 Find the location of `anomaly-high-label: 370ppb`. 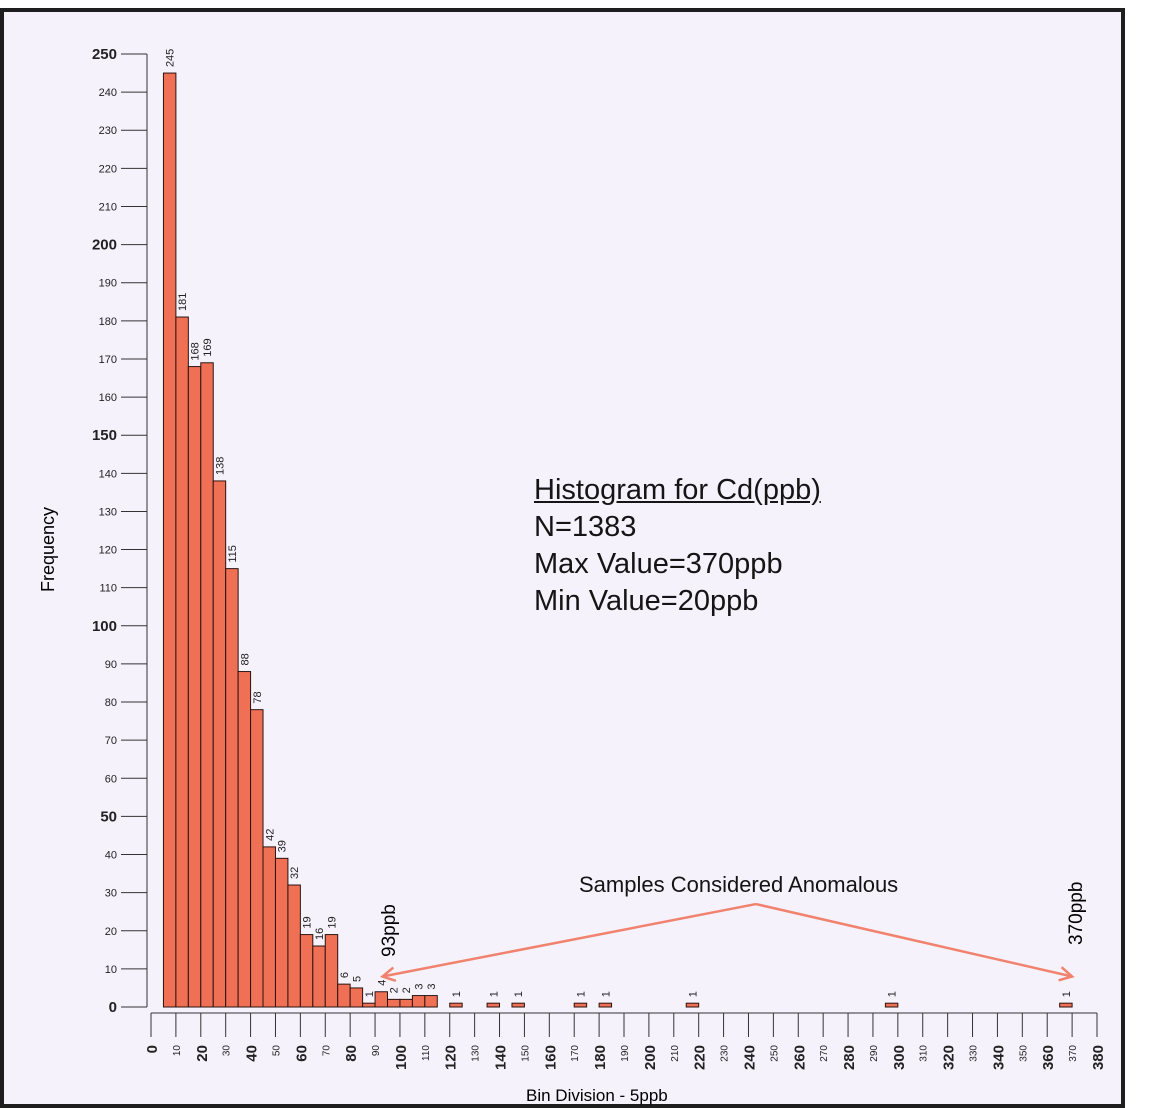

anomaly-high-label: 370ppb is located at coordinates (1077, 913).